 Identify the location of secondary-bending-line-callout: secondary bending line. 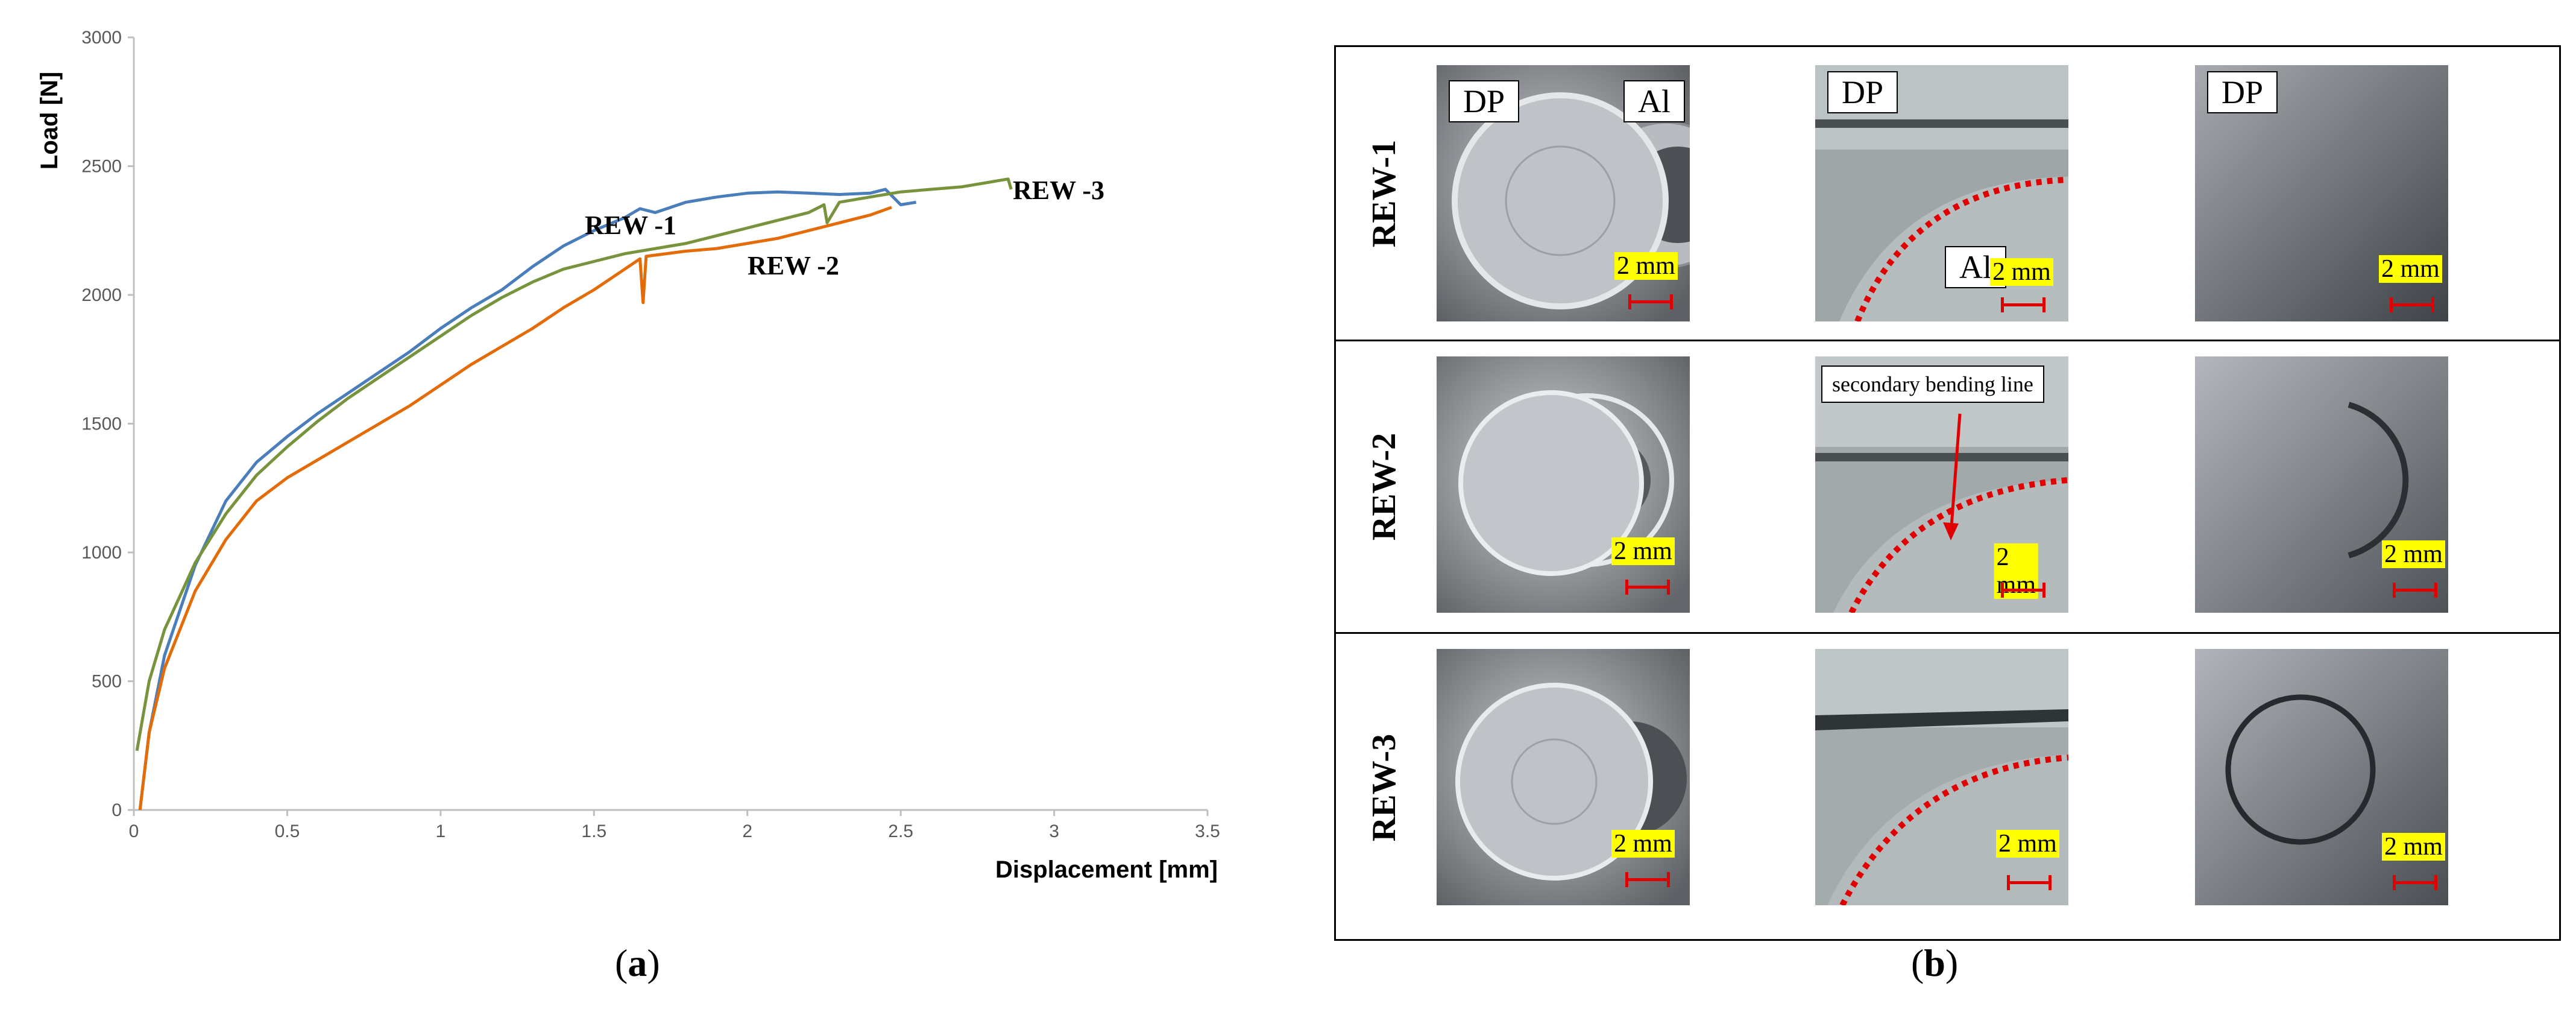
(1932, 384).